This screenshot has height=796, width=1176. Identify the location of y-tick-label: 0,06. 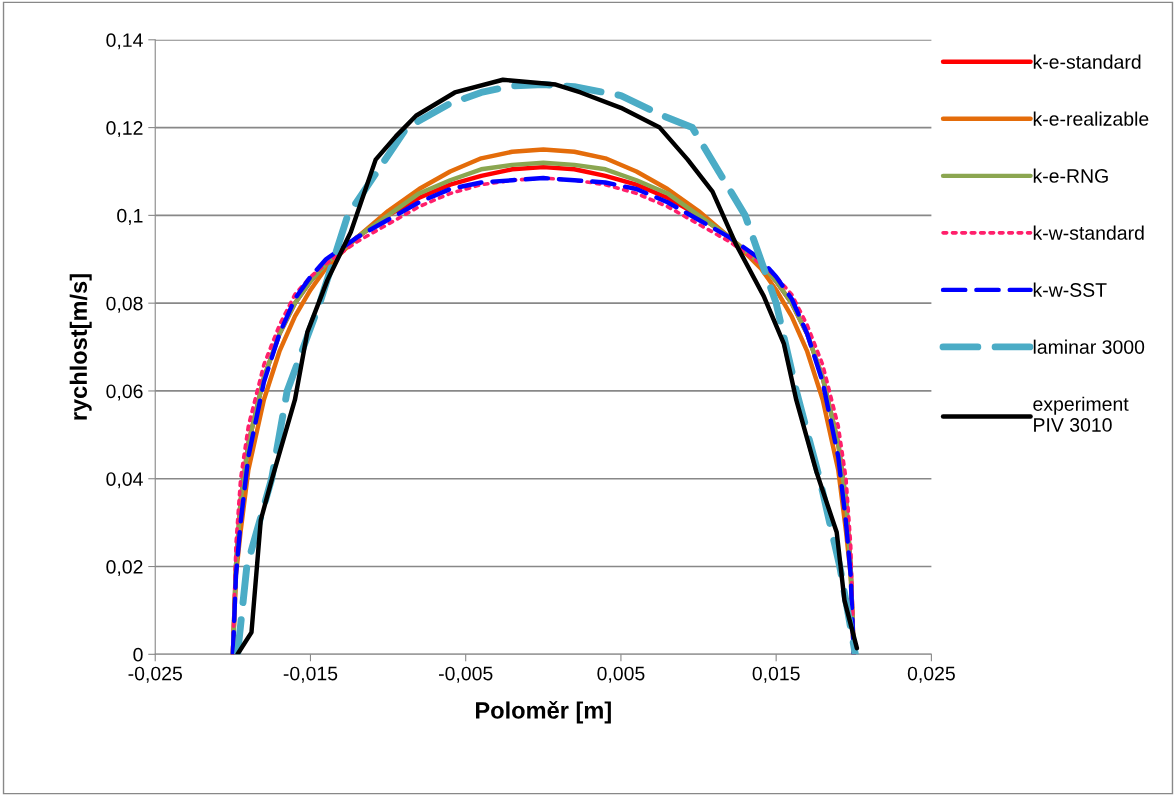
(124, 392).